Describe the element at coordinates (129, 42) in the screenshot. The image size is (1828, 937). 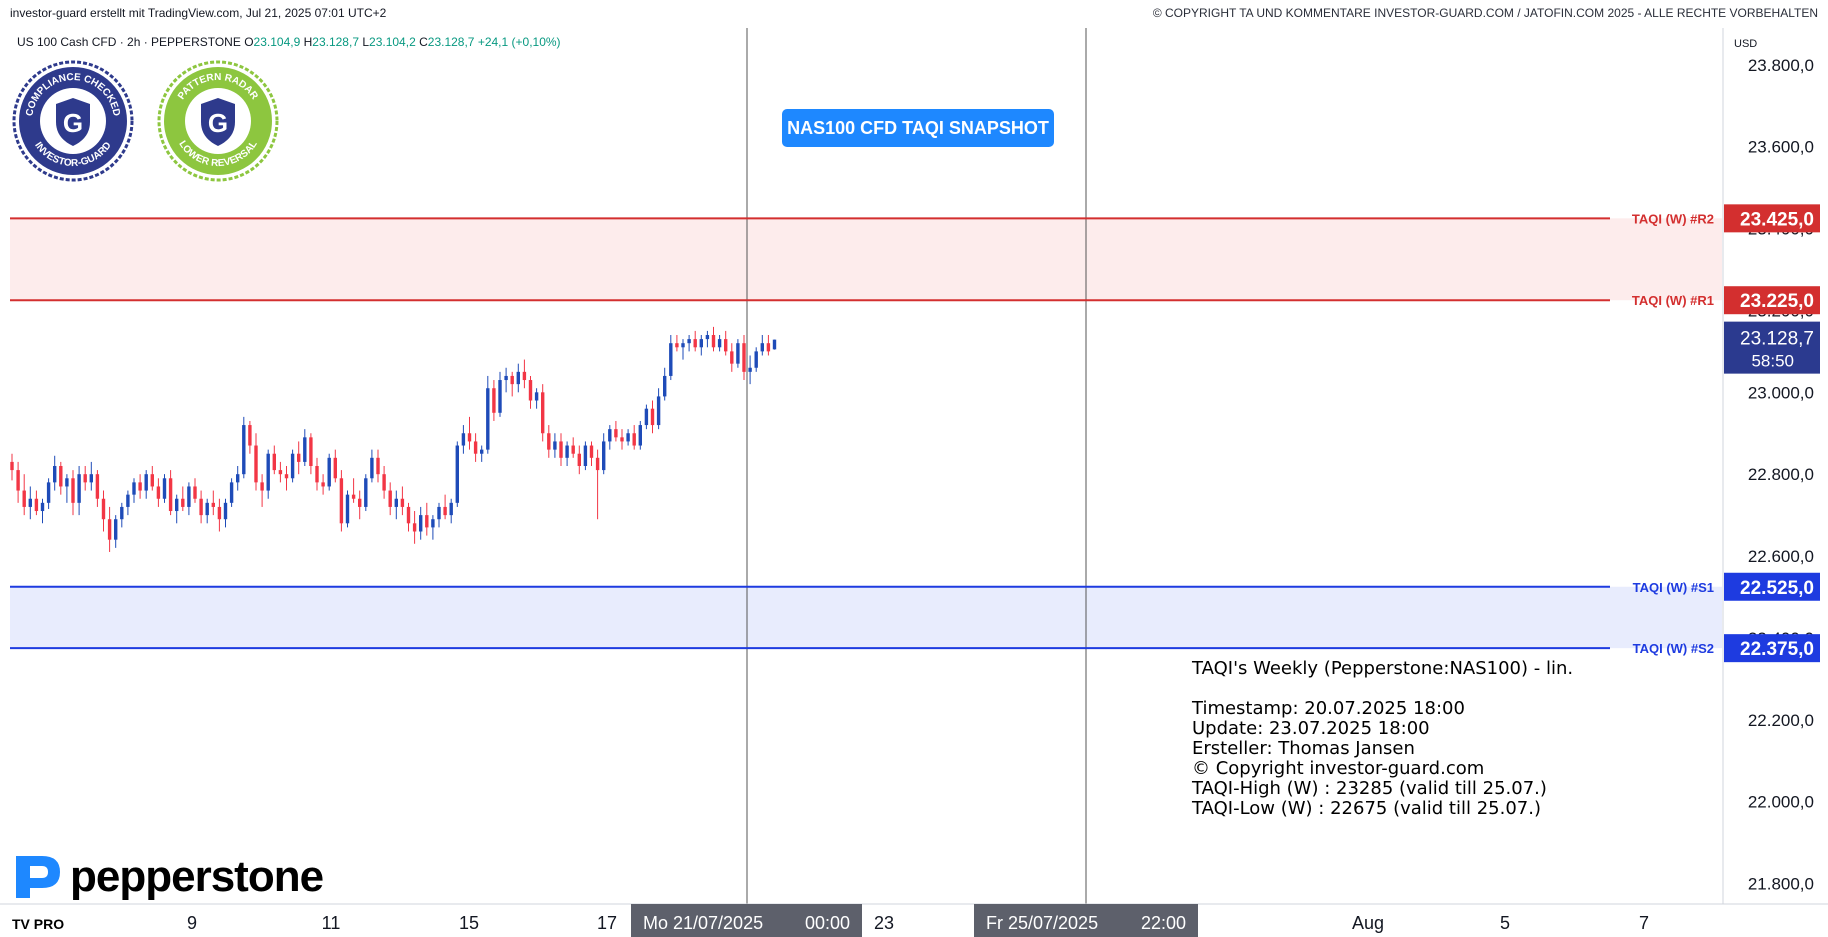
I see `legend-symbol: US 100 Cash CFD · 2h · PEPPERSTONE` at that location.